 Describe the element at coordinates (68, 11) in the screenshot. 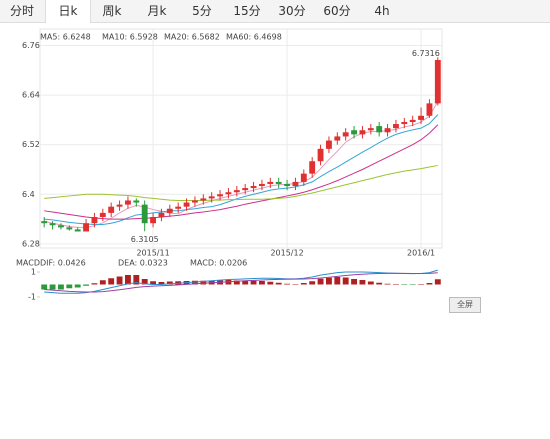

I see `tab: 日k` at that location.